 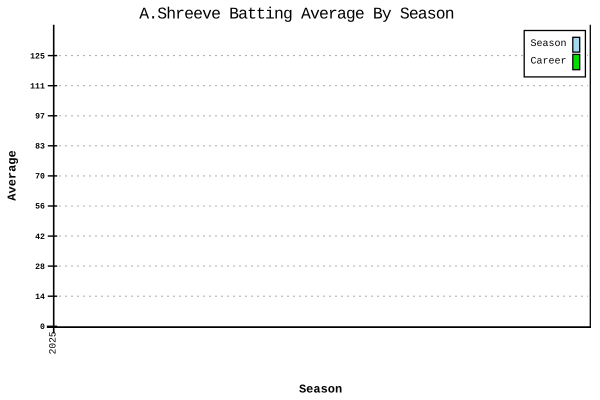 I want to click on svg-text: 42, so click(x=40, y=237).